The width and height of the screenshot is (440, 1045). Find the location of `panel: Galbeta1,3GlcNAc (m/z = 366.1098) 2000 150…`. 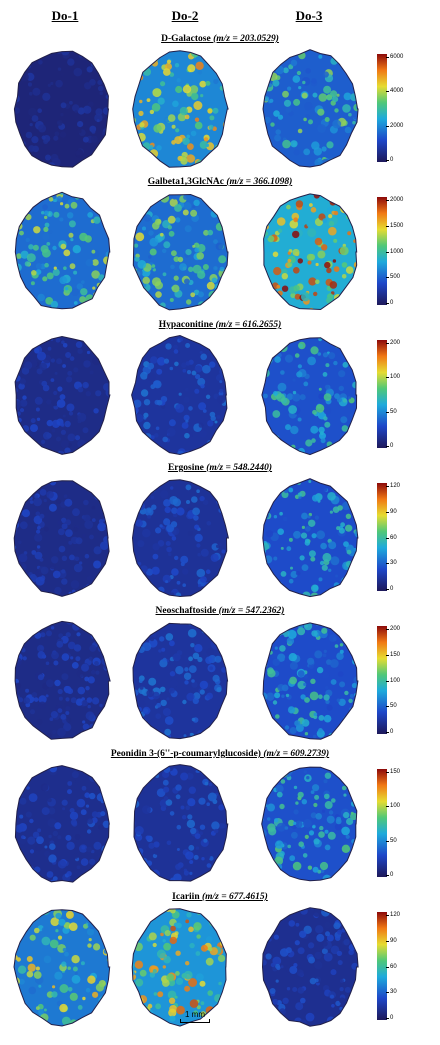

panel: Galbeta1,3GlcNAc (m/z = 366.1098) 2000 150… is located at coordinates (220, 249).